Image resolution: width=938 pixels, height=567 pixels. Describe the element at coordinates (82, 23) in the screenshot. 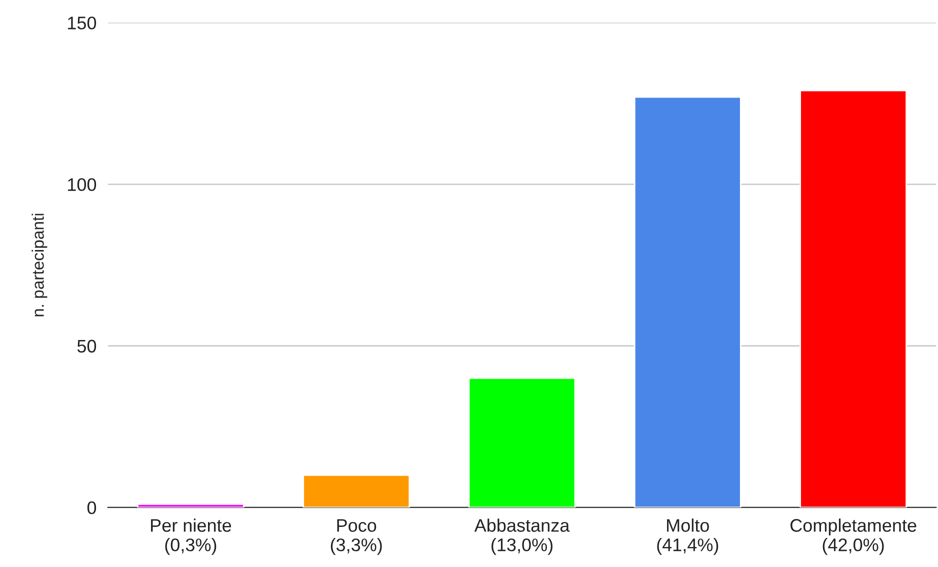

I see `y-tick-label: 150` at that location.